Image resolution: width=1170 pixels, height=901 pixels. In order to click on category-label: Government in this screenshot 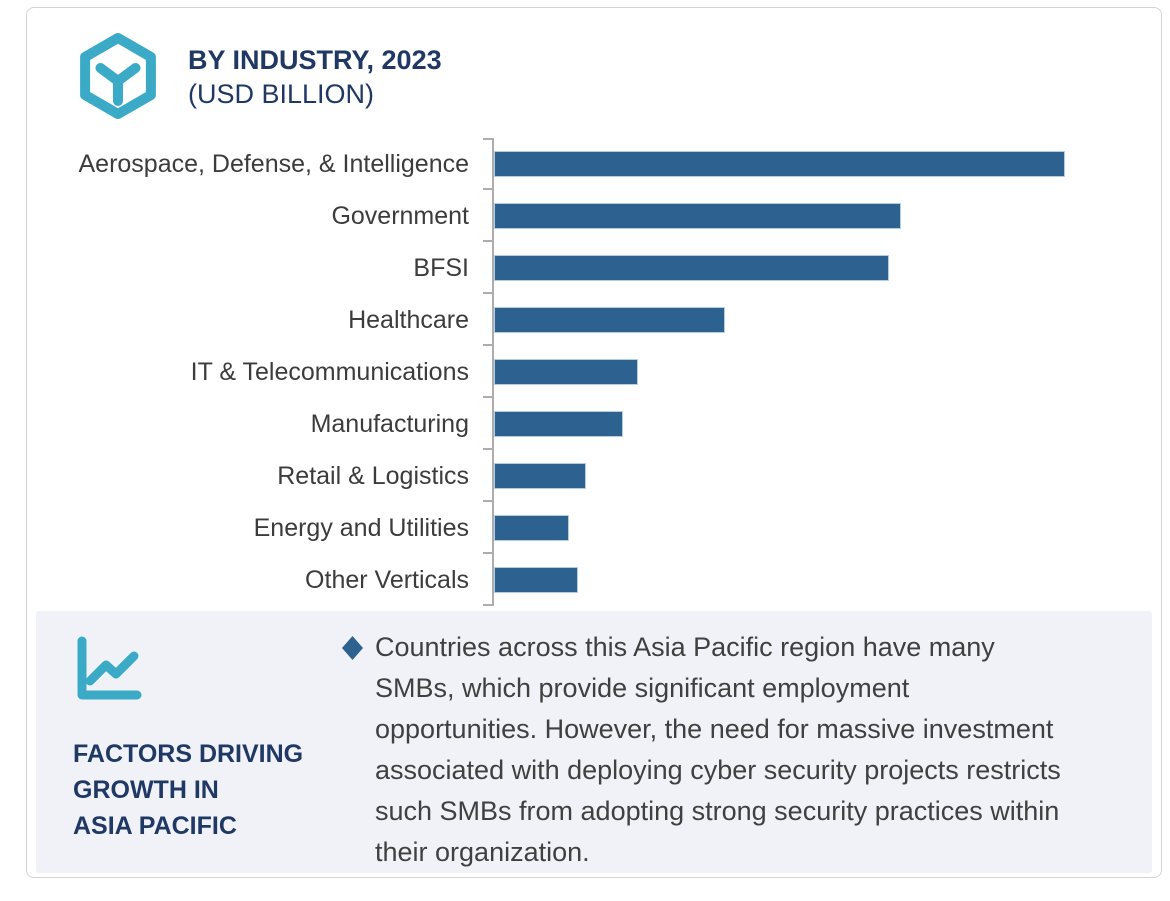, I will do `click(400, 215)`.